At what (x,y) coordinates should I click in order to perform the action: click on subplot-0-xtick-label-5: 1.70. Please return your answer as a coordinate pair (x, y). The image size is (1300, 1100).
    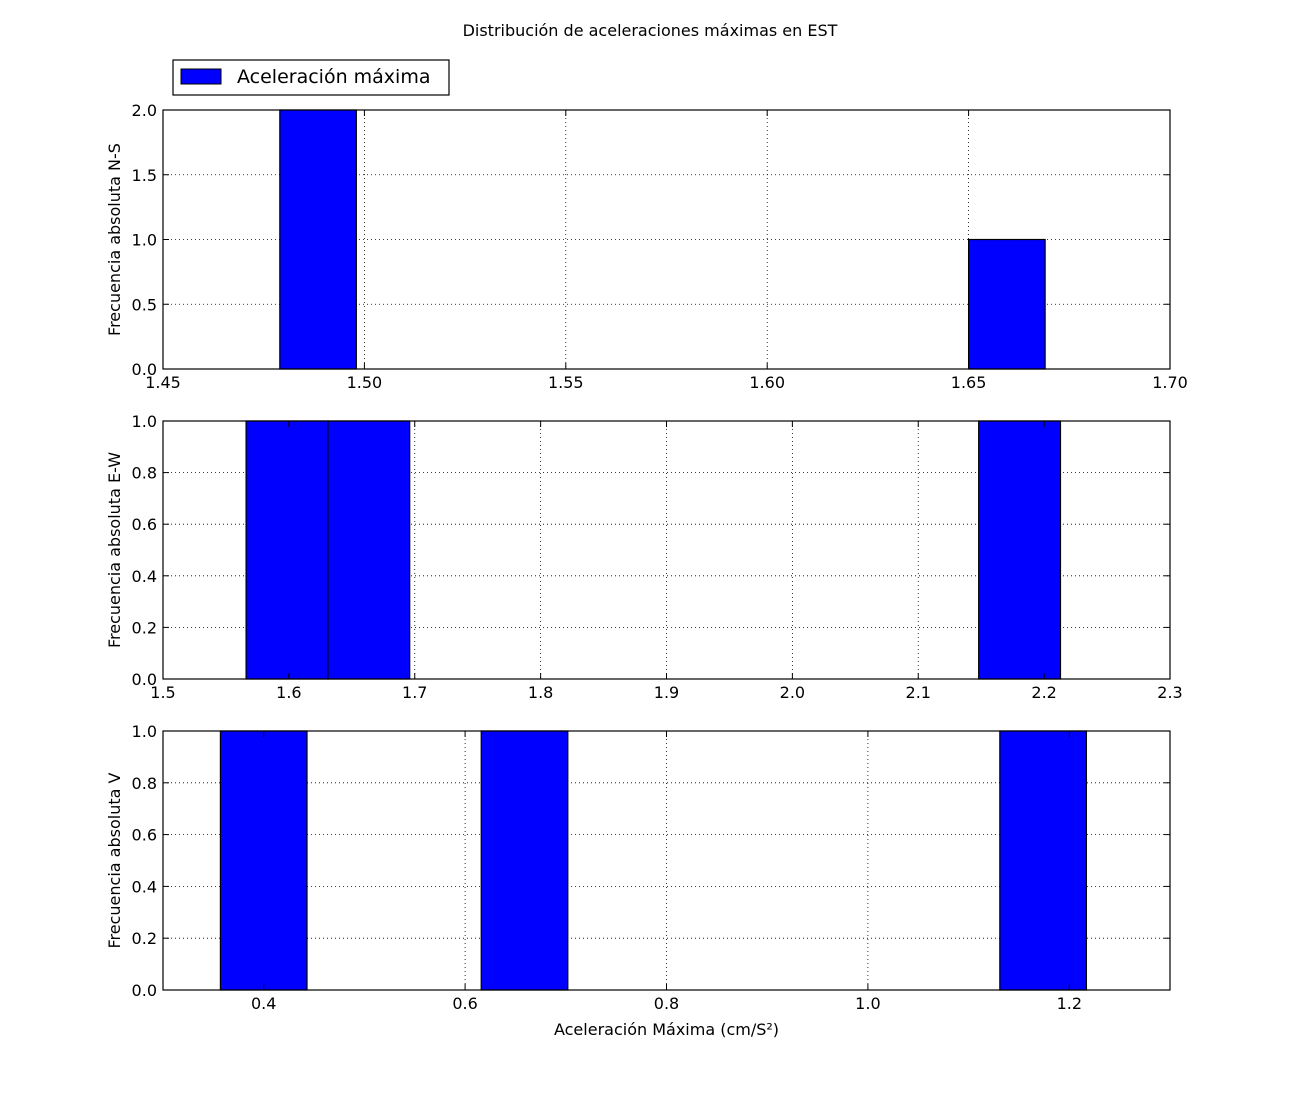
    Looking at the image, I should click on (1170, 382).